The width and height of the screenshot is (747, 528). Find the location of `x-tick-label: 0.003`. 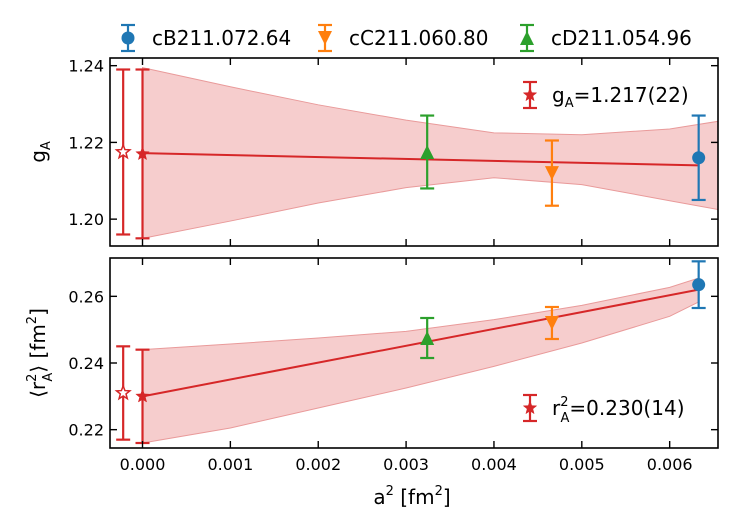

x-tick-label: 0.003 is located at coordinates (406, 464).